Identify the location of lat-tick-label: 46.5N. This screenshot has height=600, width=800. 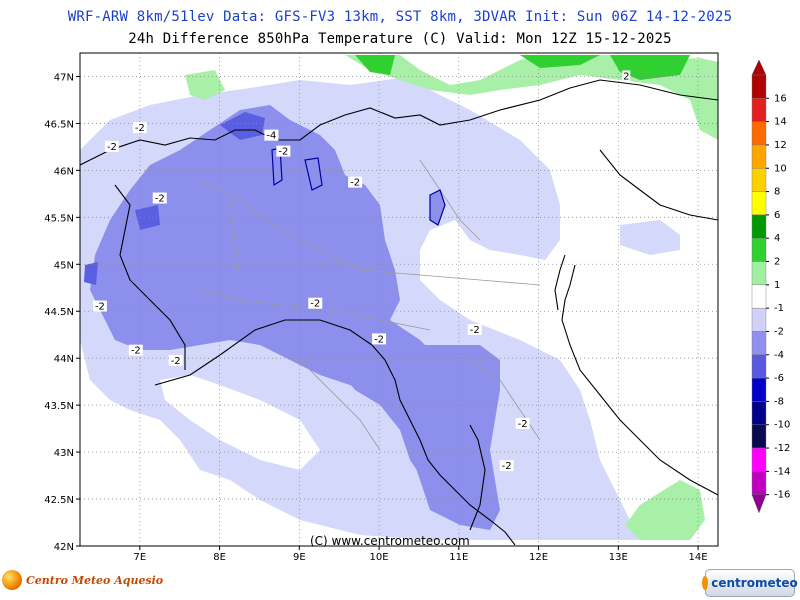
(59, 124).